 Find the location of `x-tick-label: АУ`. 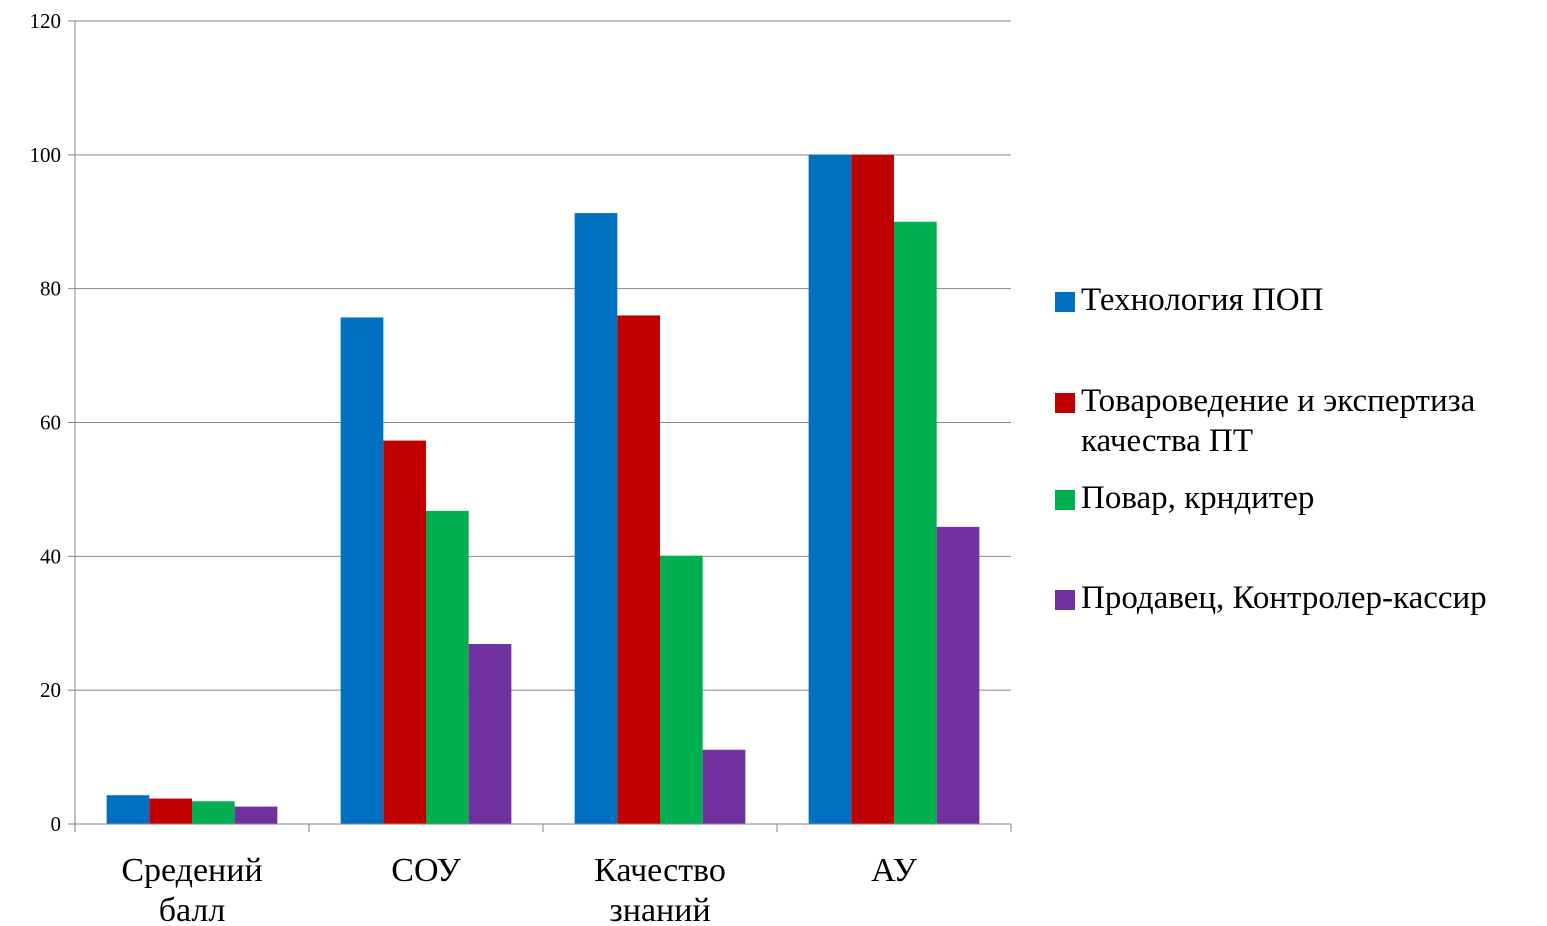

x-tick-label: АУ is located at coordinates (894, 870).